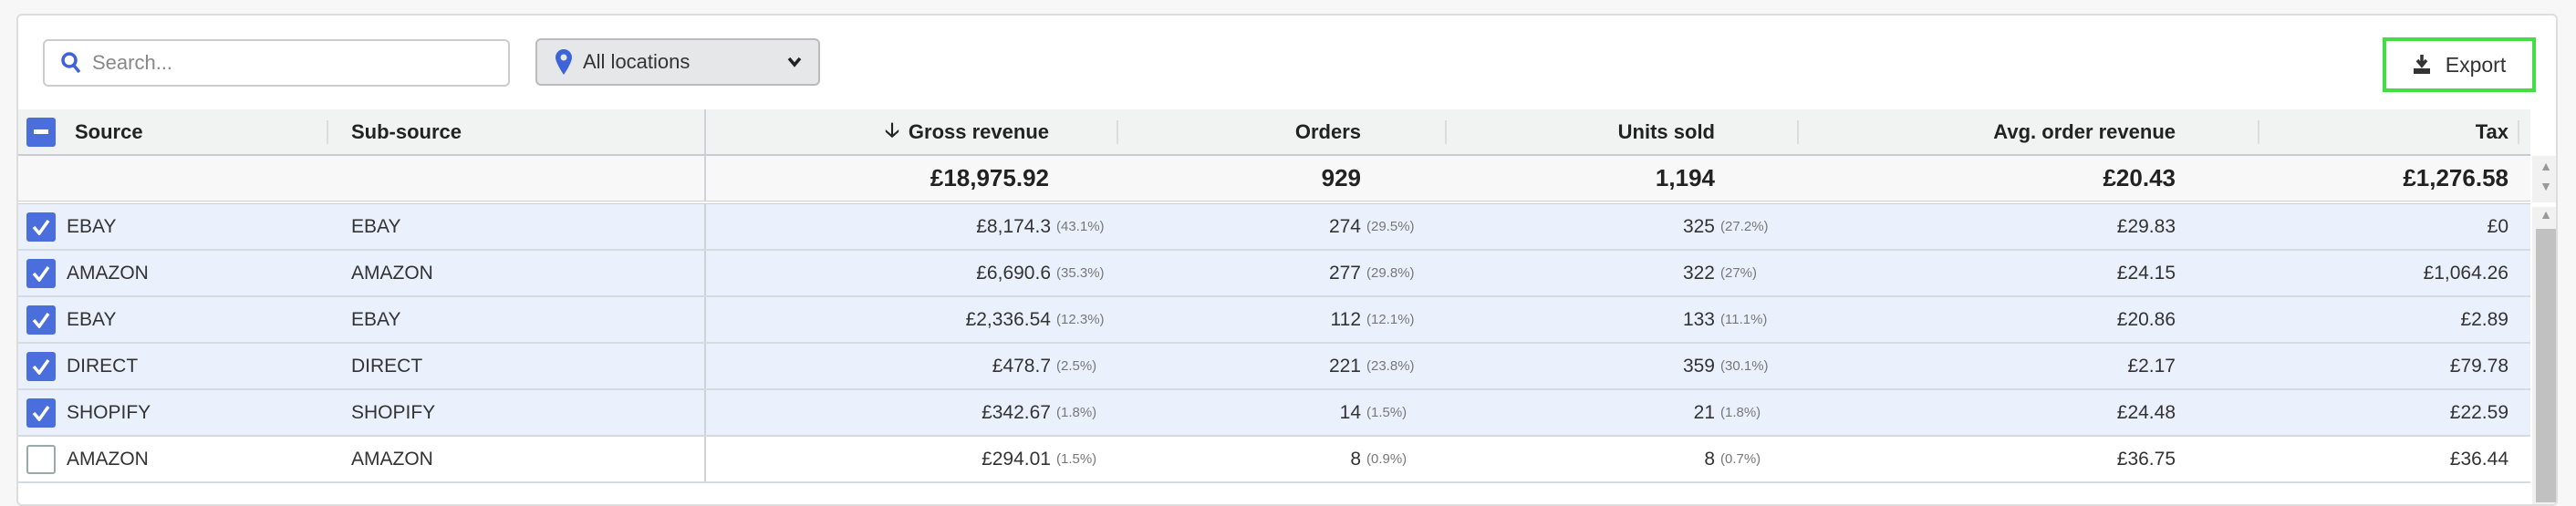 The image size is (2576, 506). What do you see at coordinates (393, 412) in the screenshot?
I see `sub-source-cell: SHOPIFY` at bounding box center [393, 412].